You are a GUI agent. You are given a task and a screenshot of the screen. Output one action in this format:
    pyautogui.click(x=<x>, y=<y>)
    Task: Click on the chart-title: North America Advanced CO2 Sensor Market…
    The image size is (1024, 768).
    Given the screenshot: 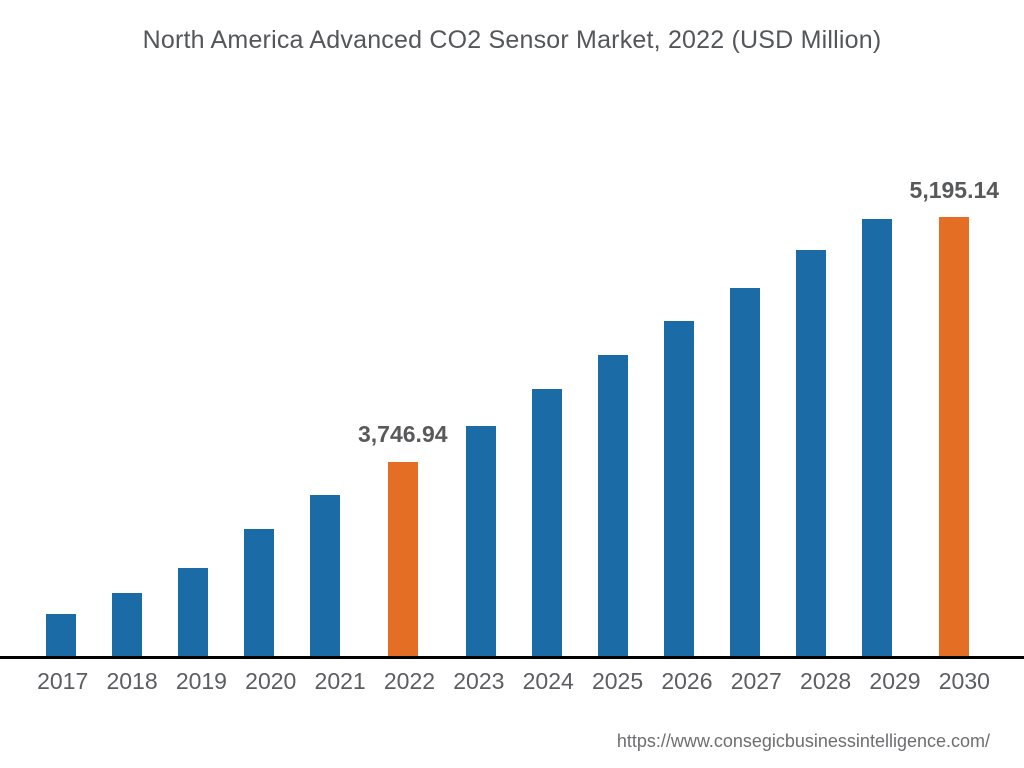 What is the action you would take?
    pyautogui.click(x=512, y=40)
    